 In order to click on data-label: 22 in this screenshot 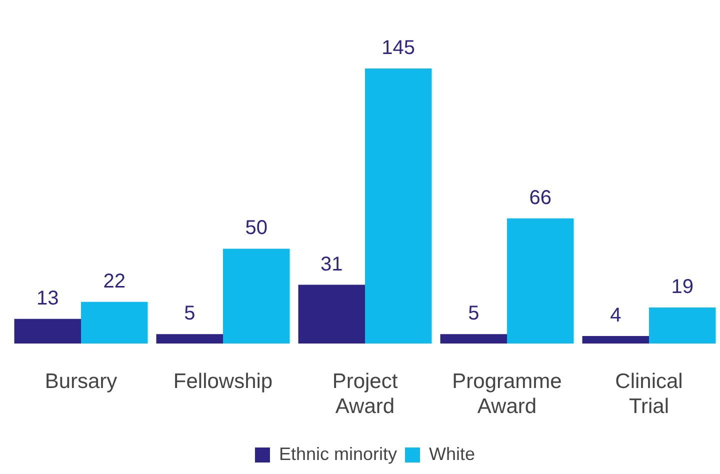, I will do `click(114, 281)`.